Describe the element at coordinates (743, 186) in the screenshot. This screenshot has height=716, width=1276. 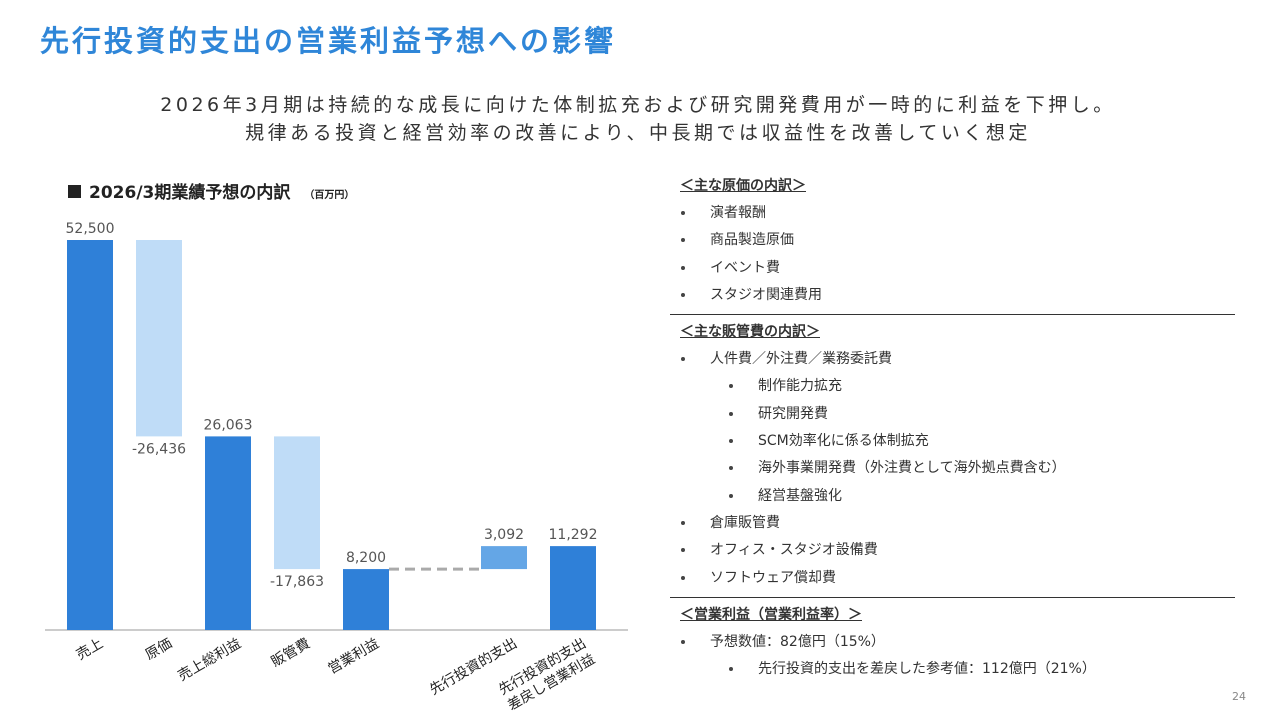
I see `text: ＜主な原価の内訳＞` at that location.